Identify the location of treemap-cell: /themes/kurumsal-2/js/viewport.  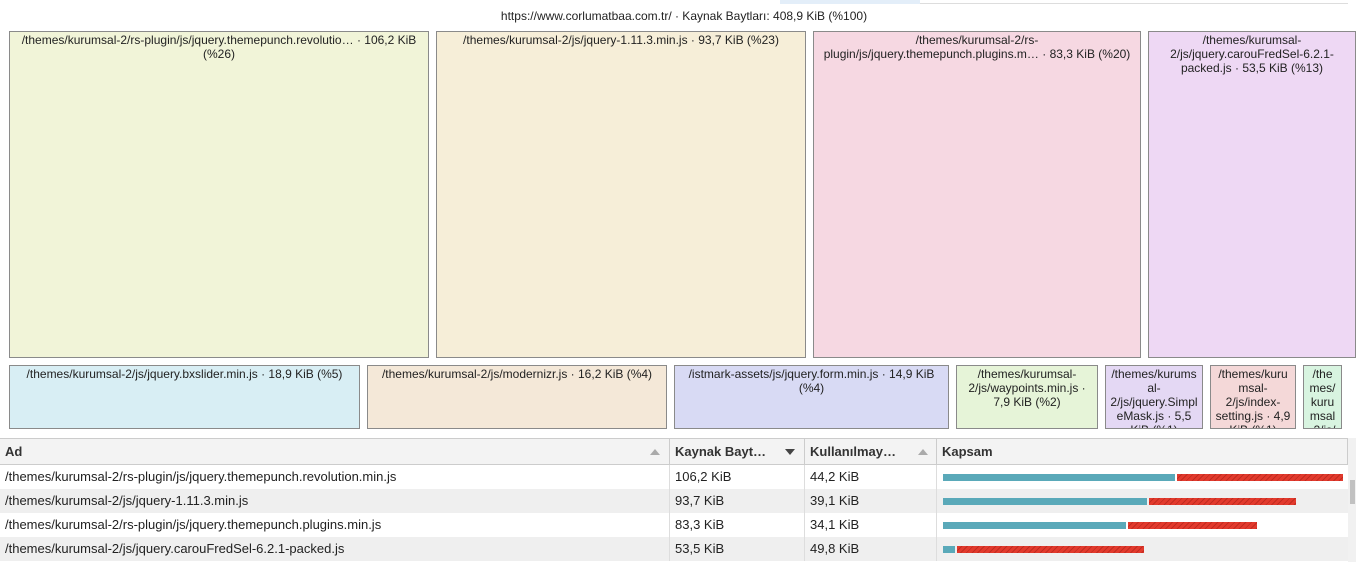
(1322, 397).